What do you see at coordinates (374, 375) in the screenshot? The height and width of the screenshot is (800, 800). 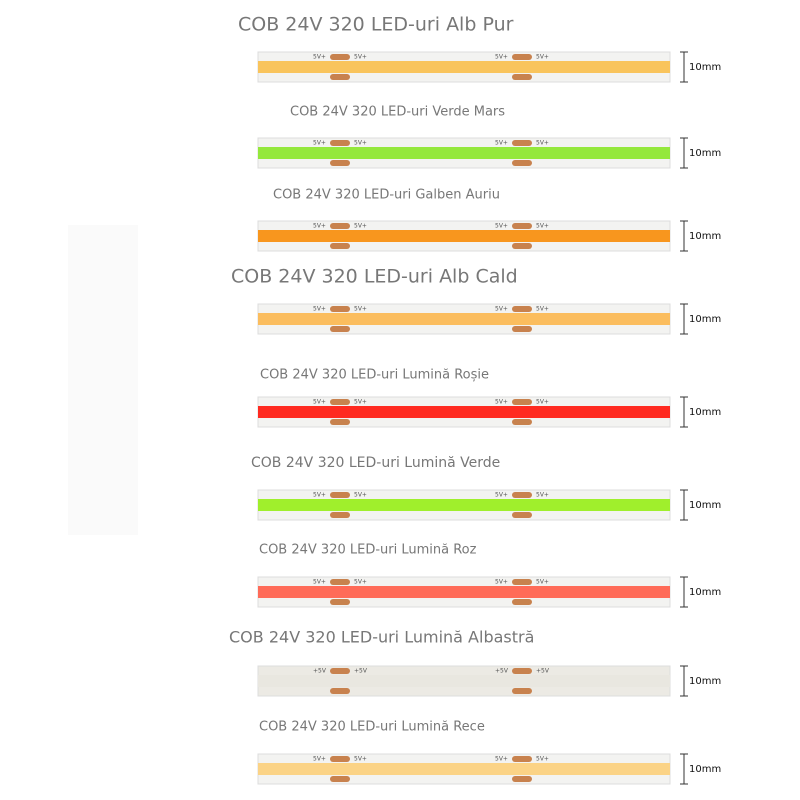 I see `strip-title: COB 24V 320 LED-uri Lumină Roșie` at bounding box center [374, 375].